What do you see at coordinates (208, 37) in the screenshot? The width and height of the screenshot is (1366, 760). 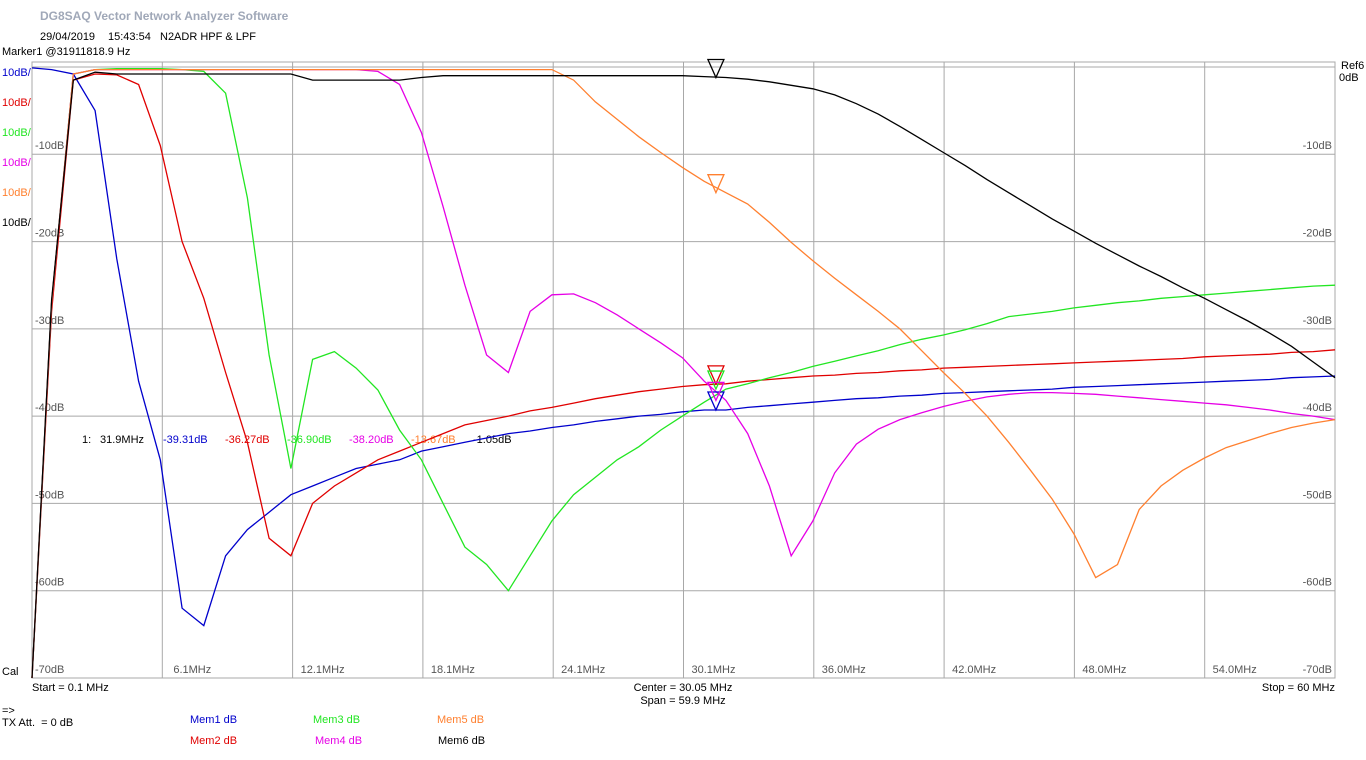 I see `caption: N2ADR HPF & LPF` at bounding box center [208, 37].